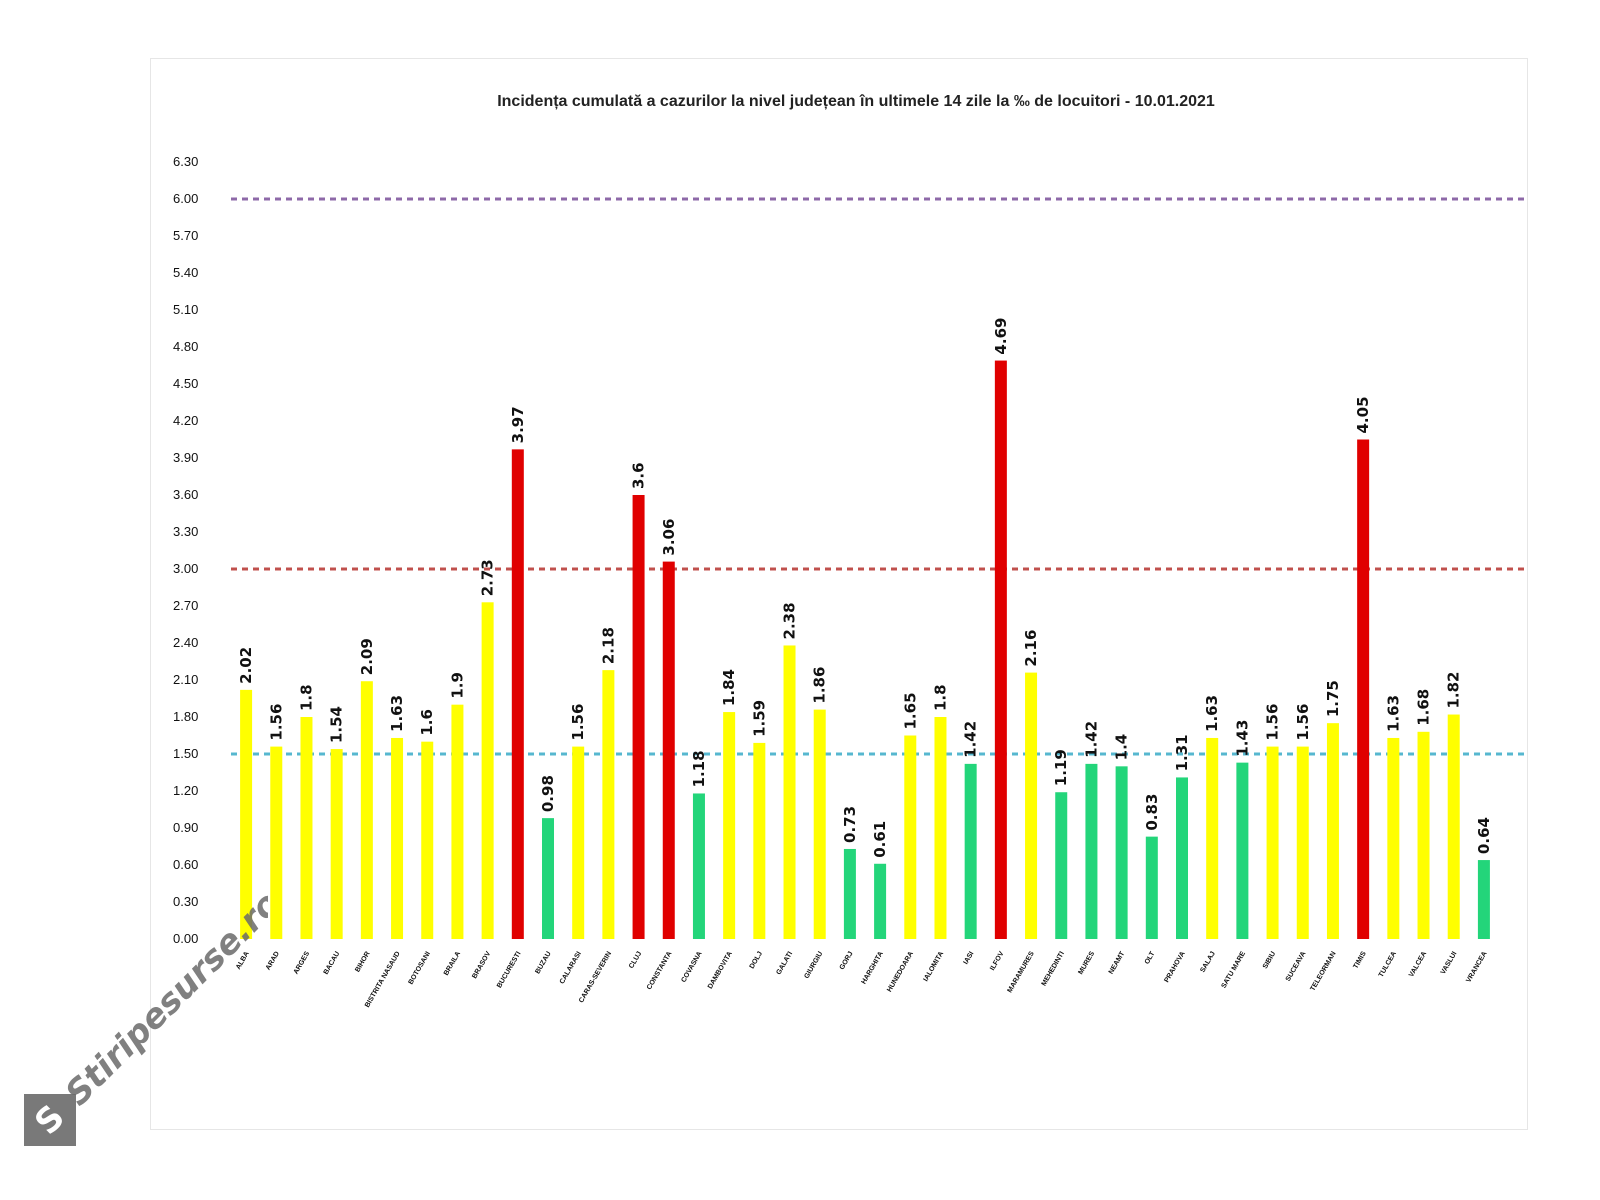 The width and height of the screenshot is (1600, 1200). I want to click on y-tick-label: 2.70, so click(185, 605).